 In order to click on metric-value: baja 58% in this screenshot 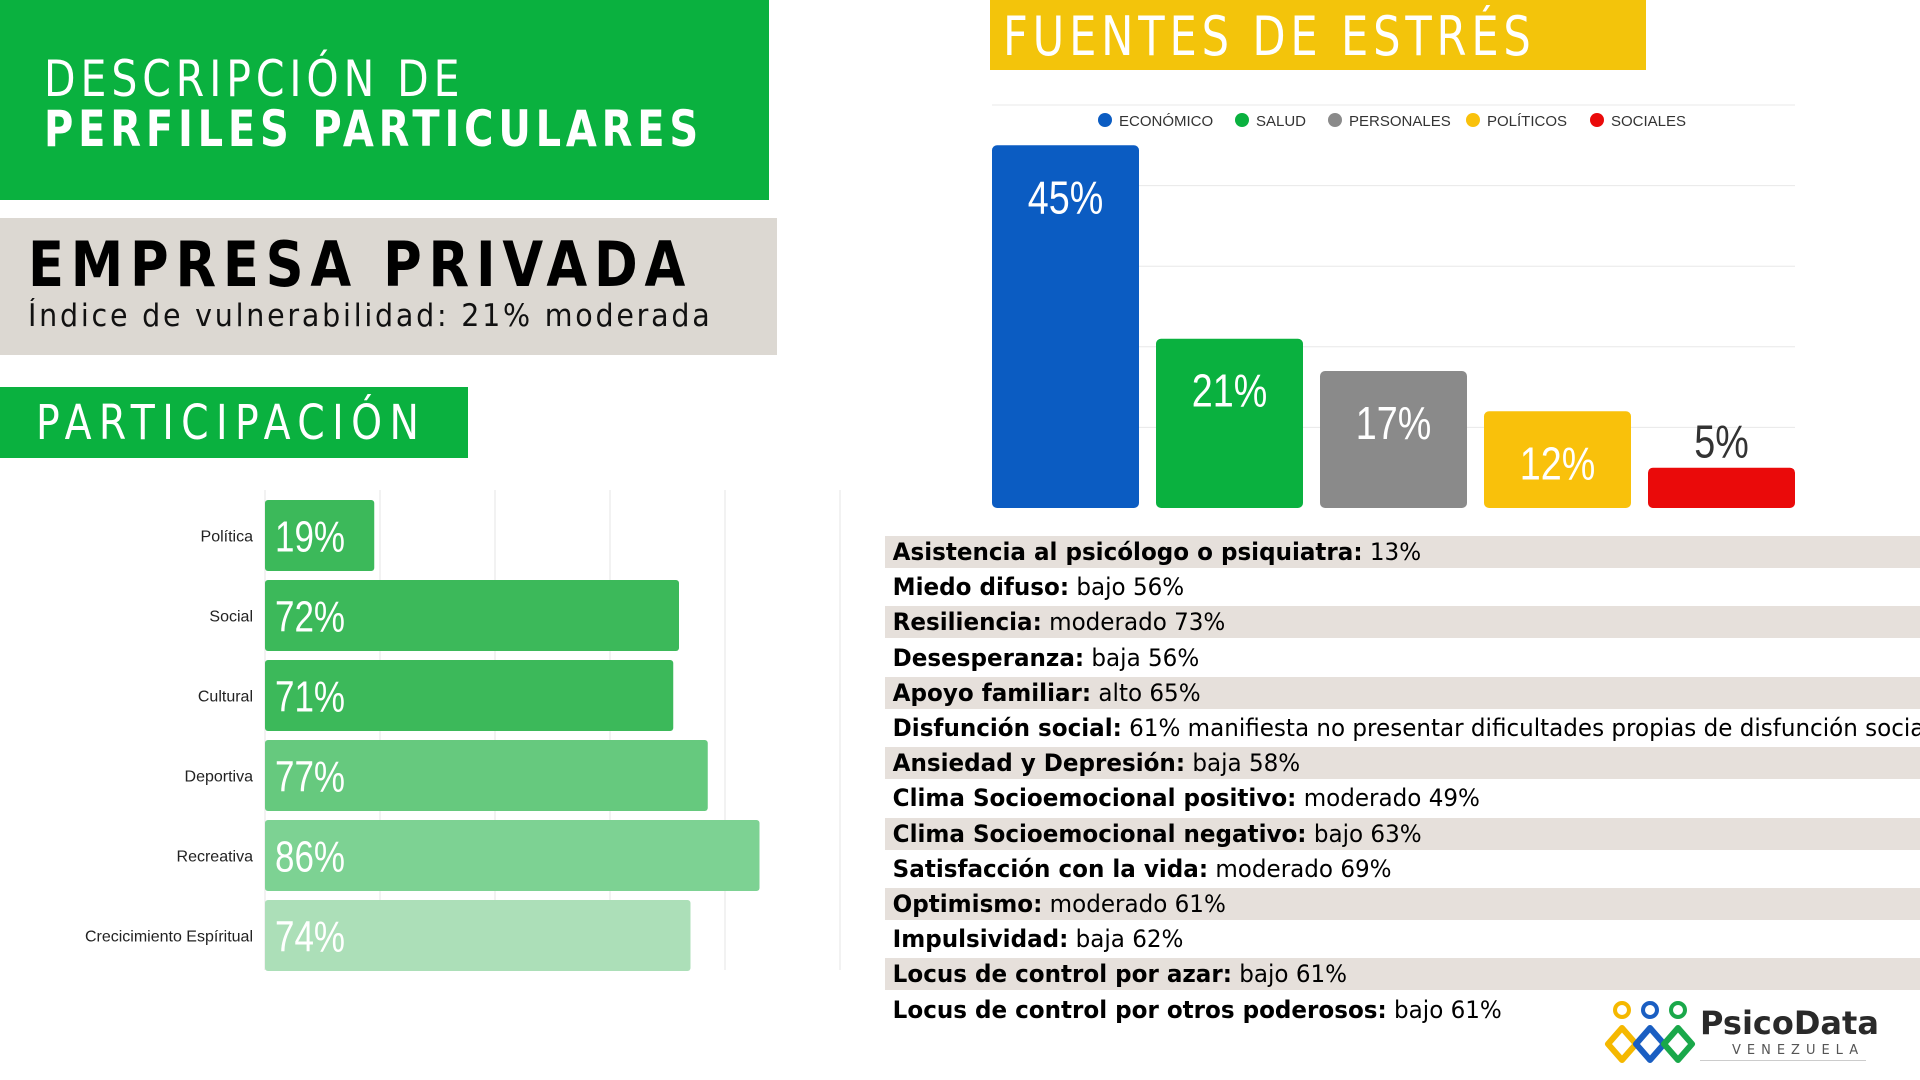, I will do `click(1243, 763)`.